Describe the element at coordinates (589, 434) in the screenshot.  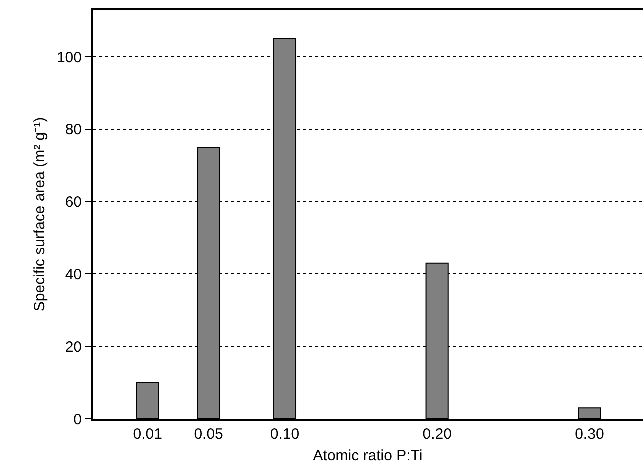
I see `x-tick-label: 0.30` at that location.